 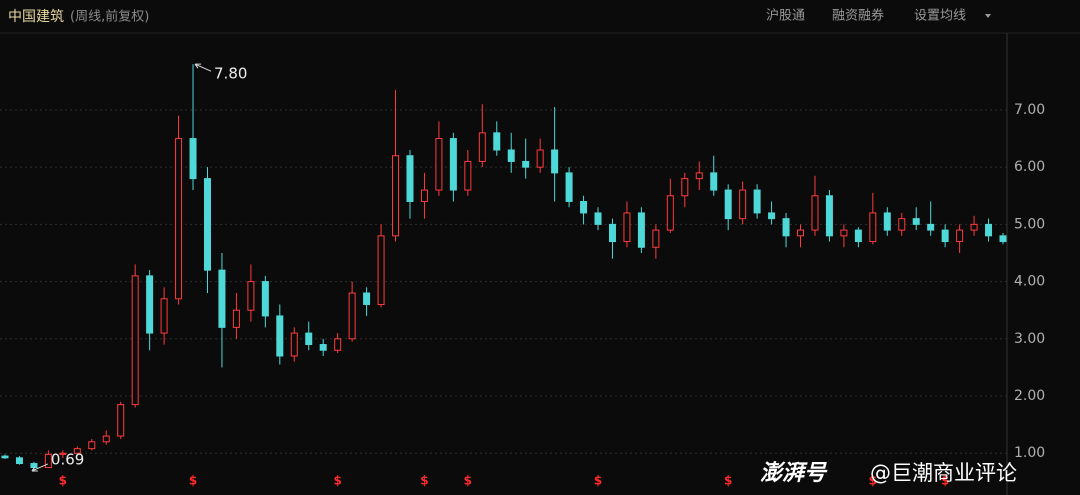 What do you see at coordinates (1029, 282) in the screenshot?
I see `y-tick-label: 4.00` at bounding box center [1029, 282].